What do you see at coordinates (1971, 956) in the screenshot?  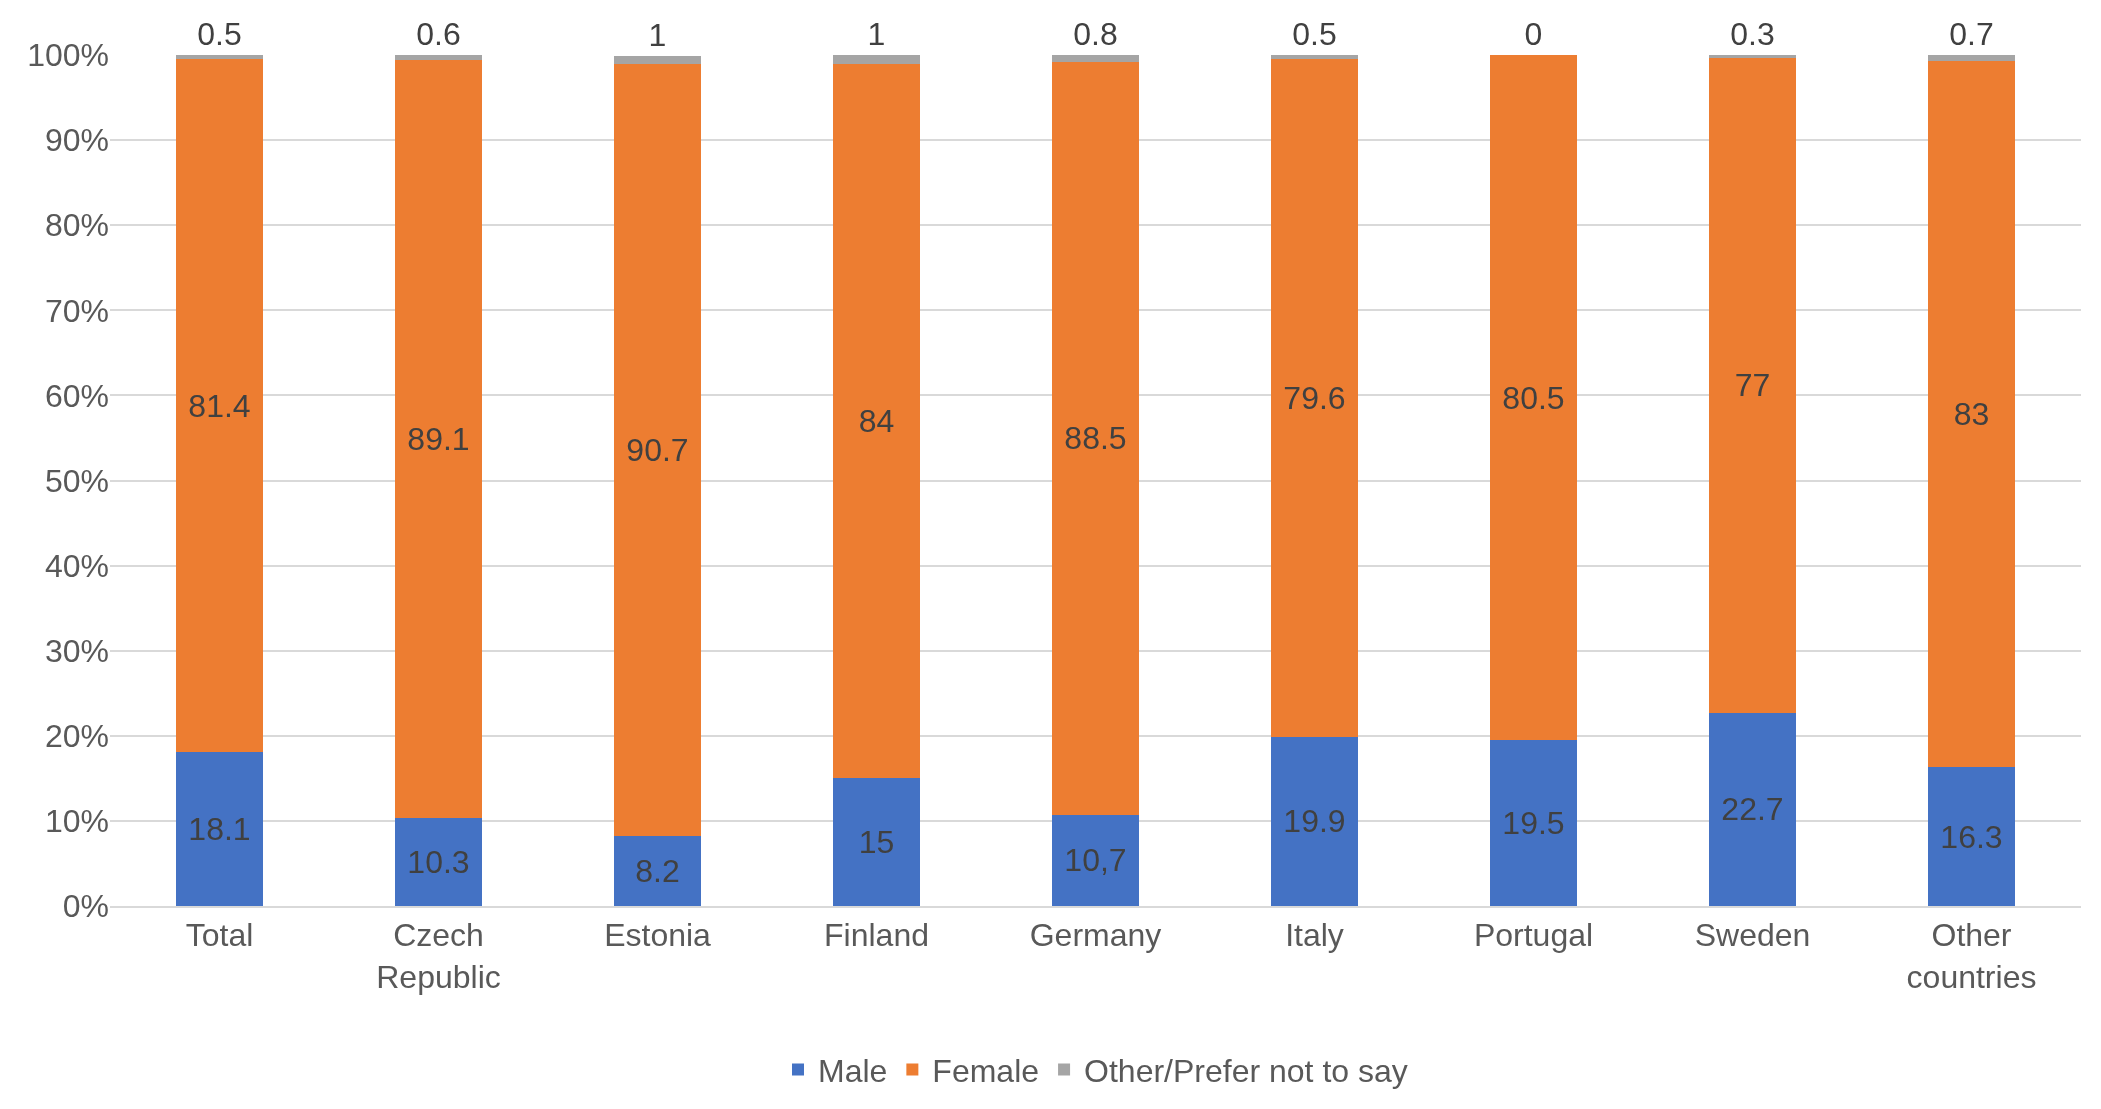 I see `x-tick-label: Other countries` at bounding box center [1971, 956].